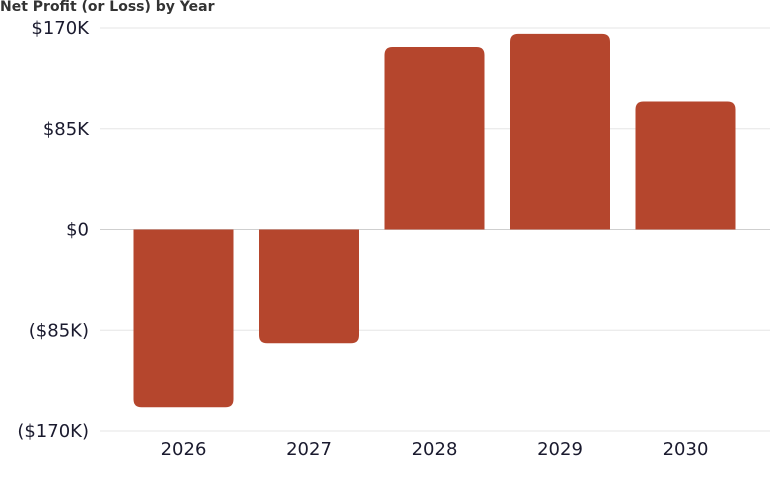 This screenshot has height=477, width=770. I want to click on x-axis-labels: 2026 2027 2028 2029 2030, so click(435, 449).